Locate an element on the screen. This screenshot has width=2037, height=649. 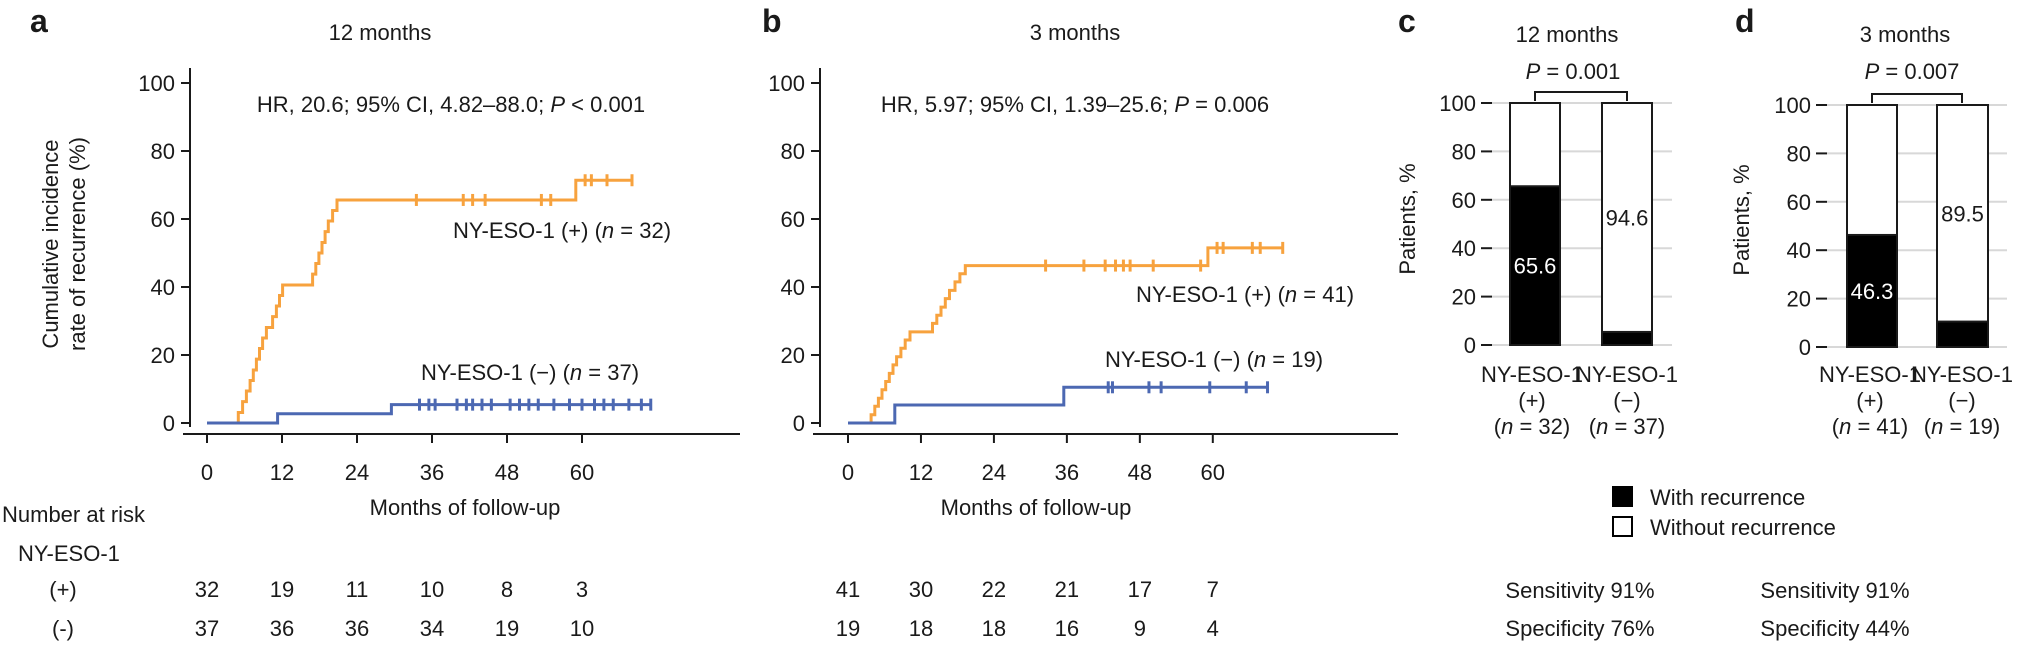
label-rest: = 37) is located at coordinates (611, 372).